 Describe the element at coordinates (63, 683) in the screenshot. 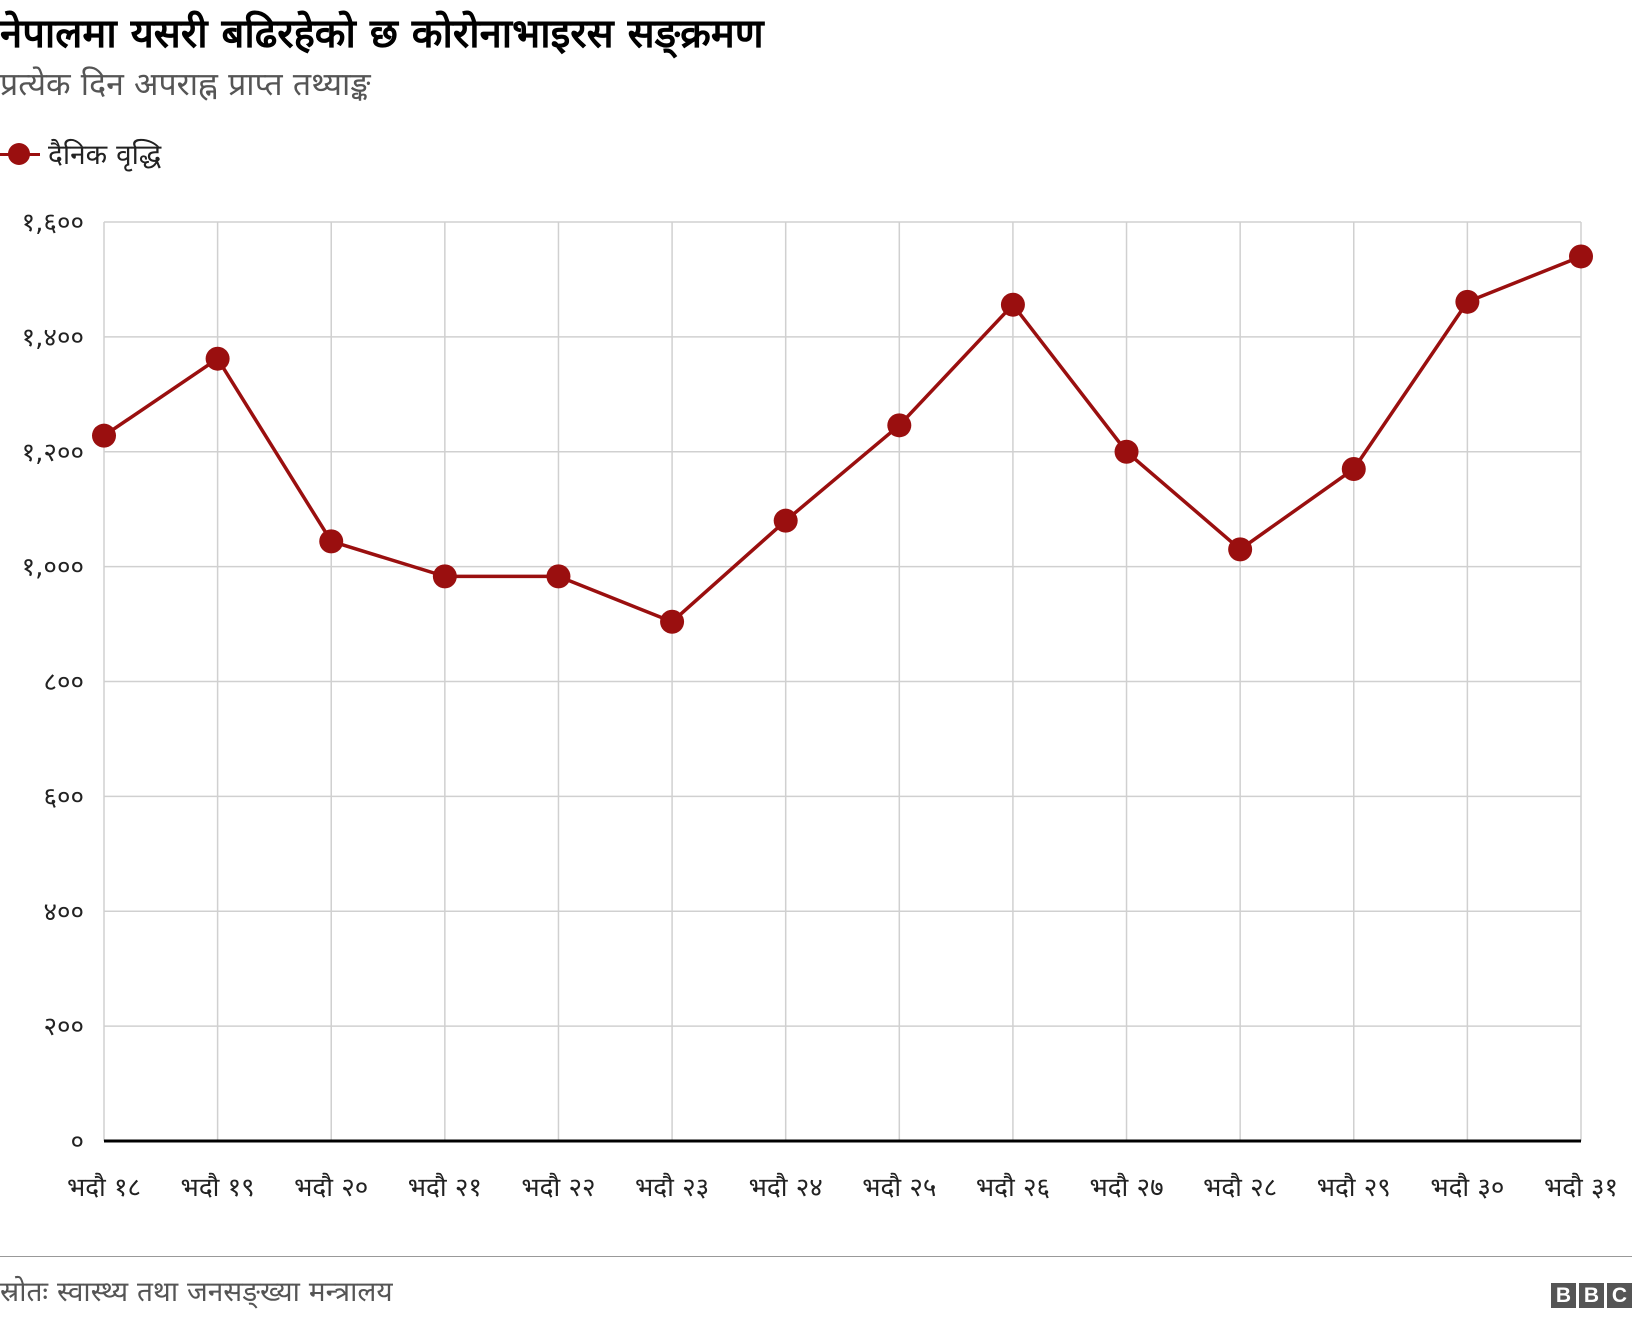

I see `y-tick-label: ८००` at that location.